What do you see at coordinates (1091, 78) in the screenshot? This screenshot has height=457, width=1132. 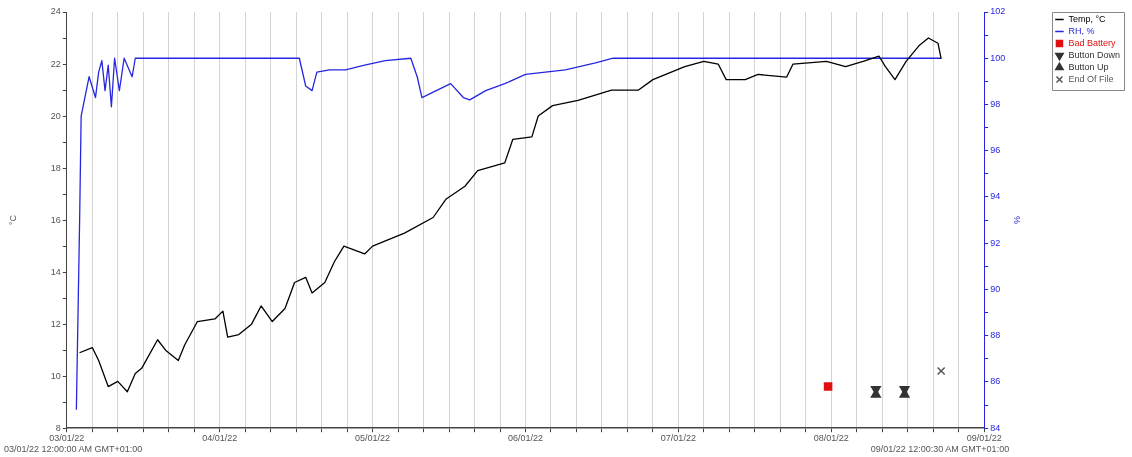 I see `legend-label: End Of File` at bounding box center [1091, 78].